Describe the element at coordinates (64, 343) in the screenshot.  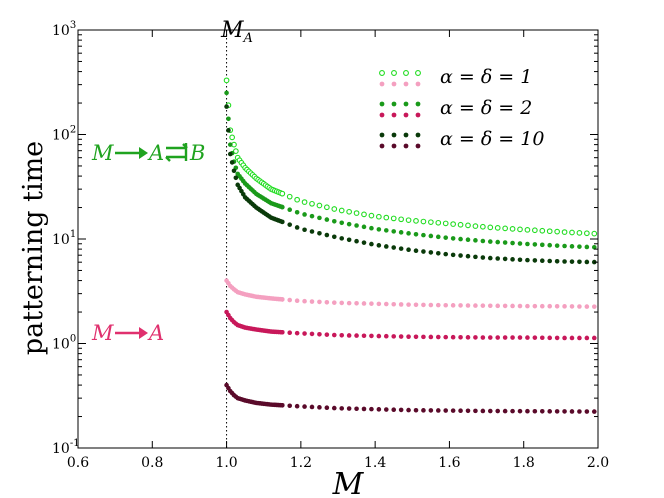
I see `y-tick-label: 100` at that location.